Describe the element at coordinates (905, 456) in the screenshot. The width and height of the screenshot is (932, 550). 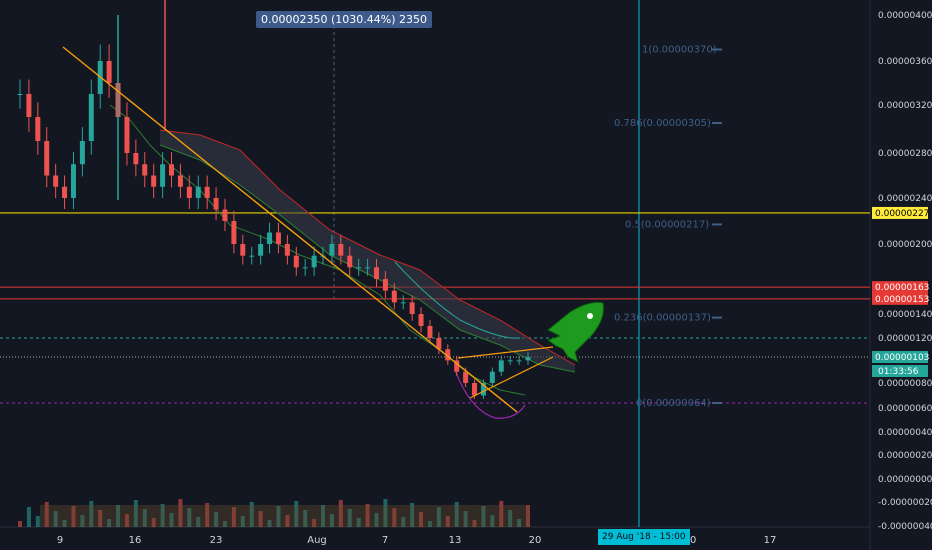
I see `y-tick-label: 0.00000020` at that location.